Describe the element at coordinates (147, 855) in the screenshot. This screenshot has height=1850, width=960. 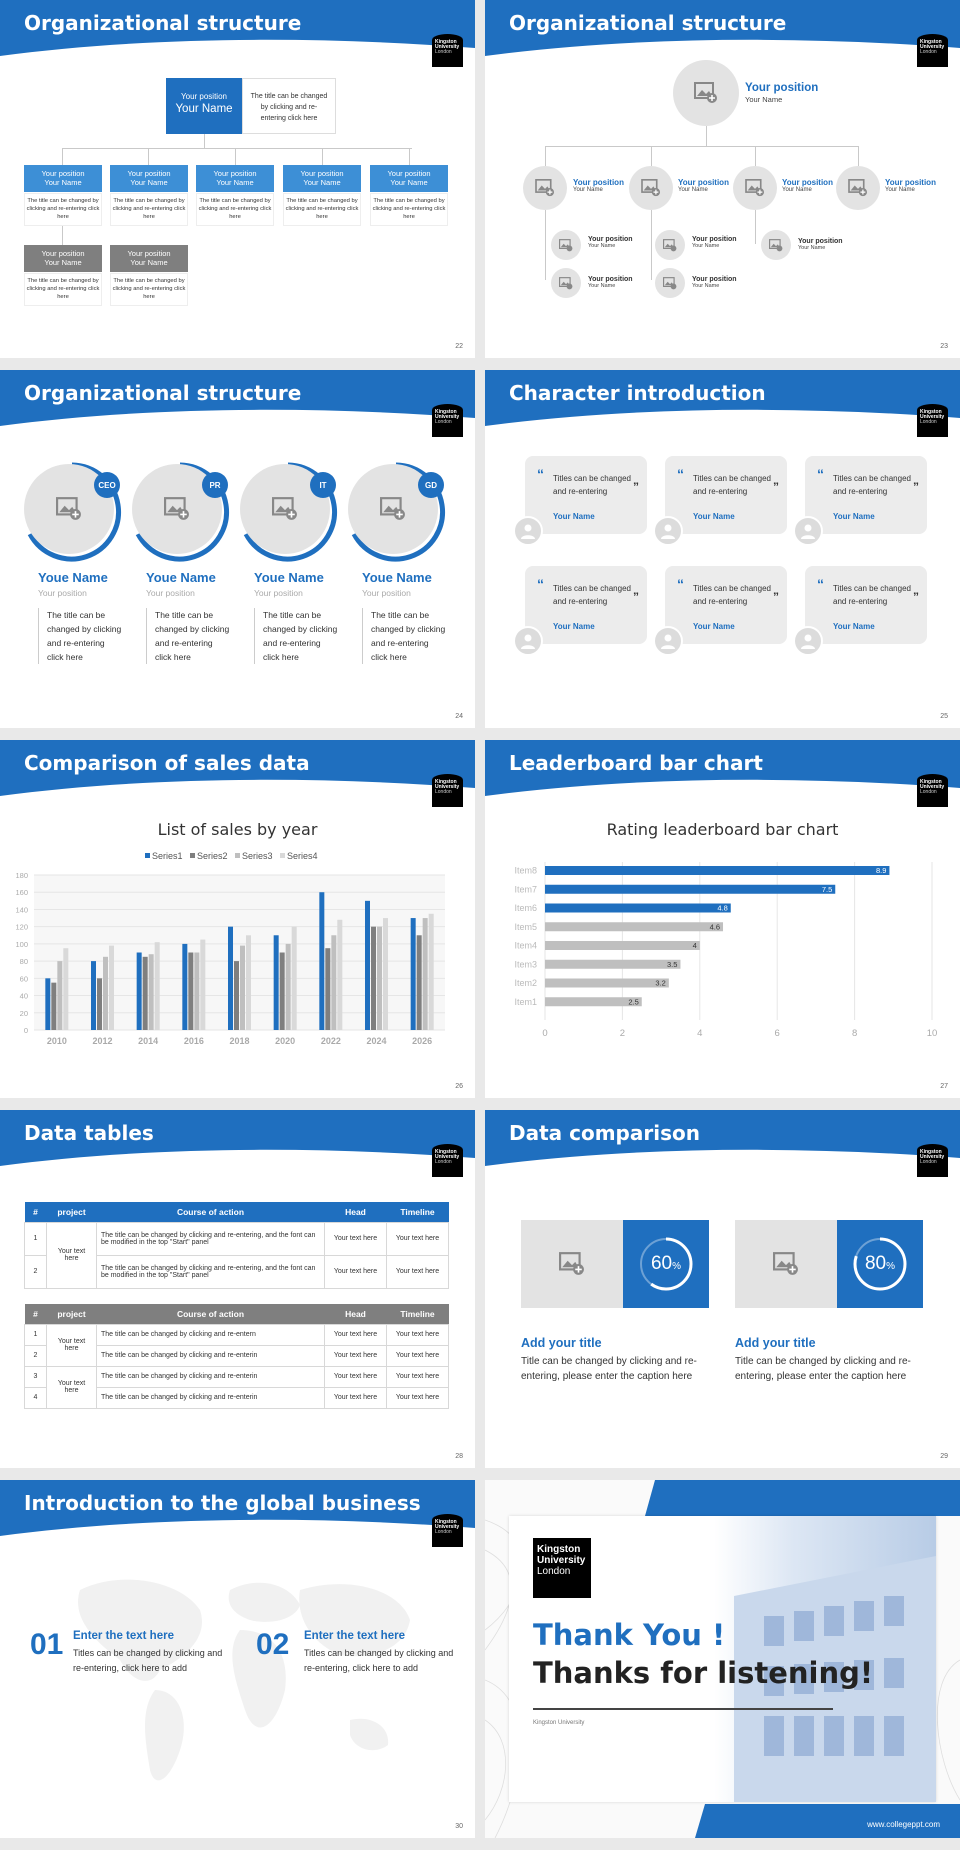
I see `legend-swatch` at that location.